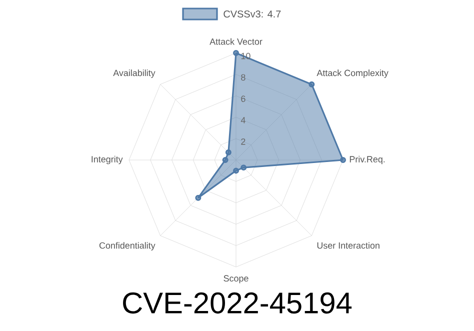 This screenshot has height=331, width=474. I want to click on y-tick-label: 8, so click(243, 77).